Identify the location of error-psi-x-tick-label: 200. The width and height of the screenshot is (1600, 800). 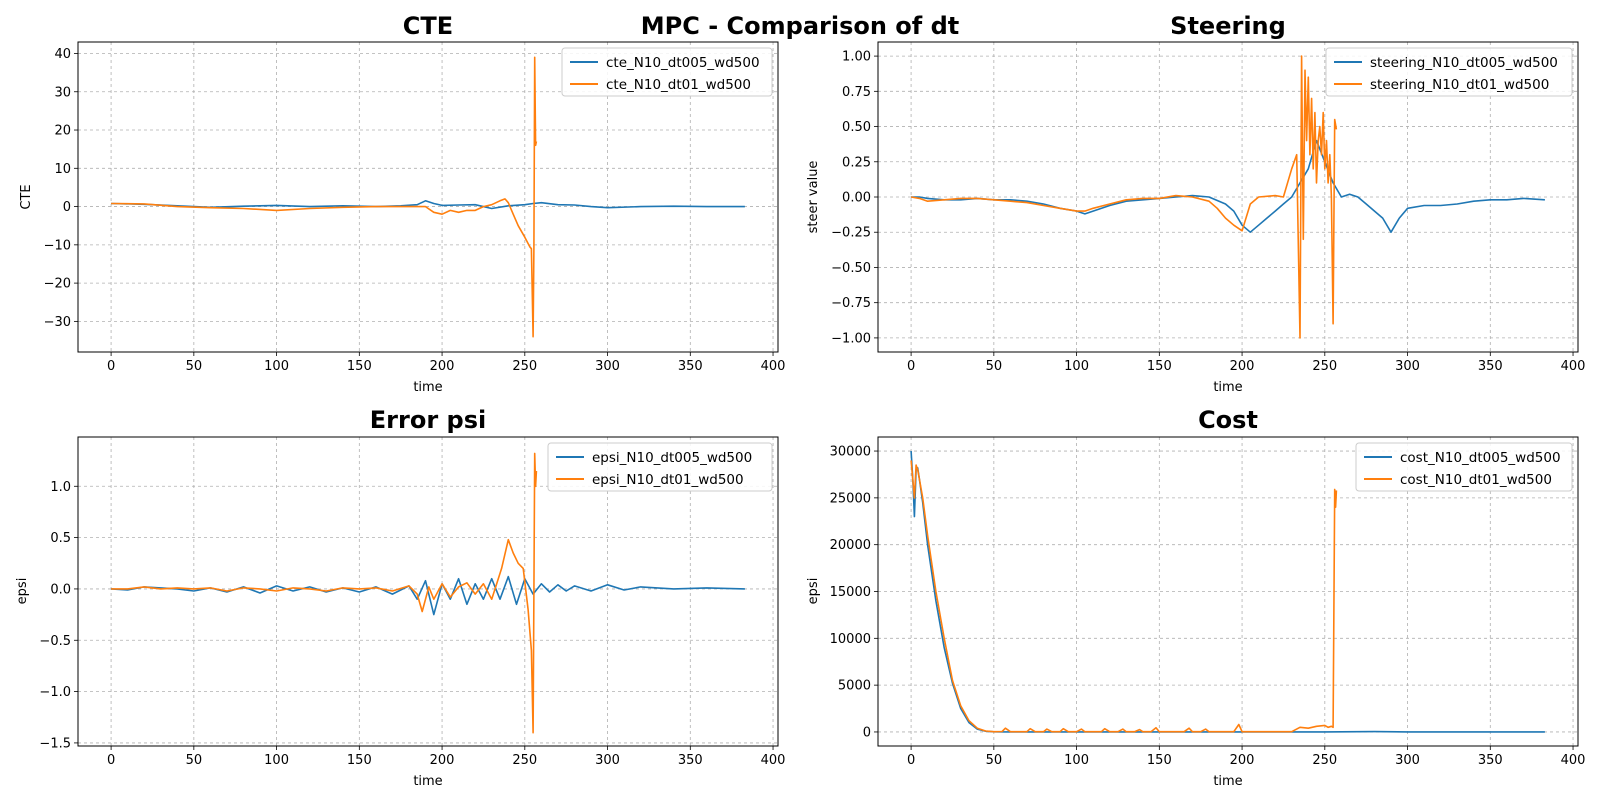
(442, 760).